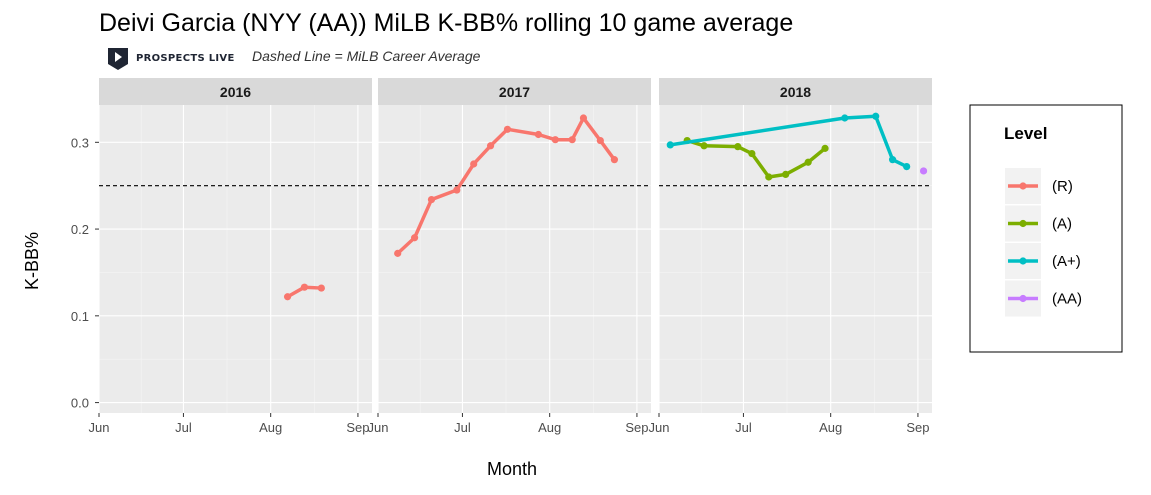  I want to click on y-tick-label: 0.0, so click(80, 403).